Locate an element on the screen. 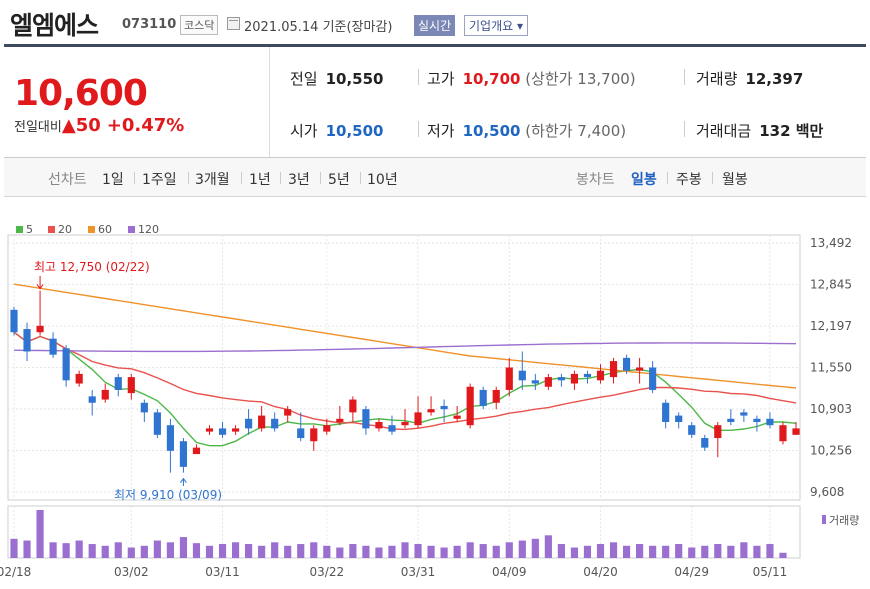  x-tick-label: 05/11 is located at coordinates (770, 572).